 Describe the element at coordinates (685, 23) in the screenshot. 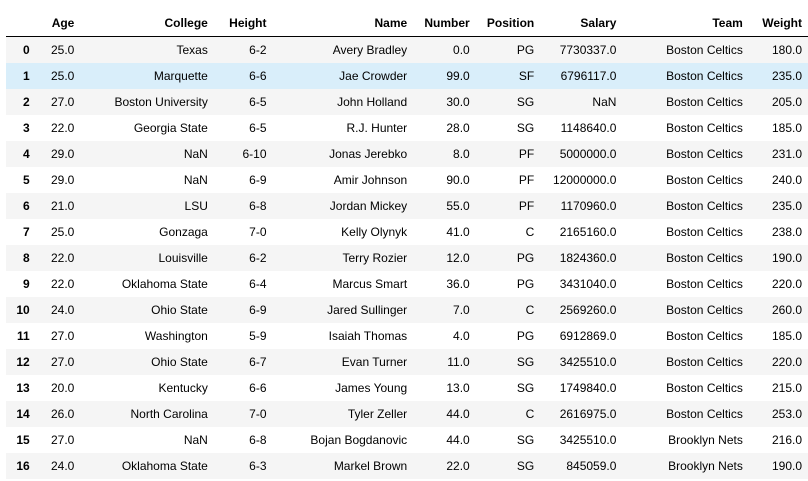

I see `header-team: Team` at that location.